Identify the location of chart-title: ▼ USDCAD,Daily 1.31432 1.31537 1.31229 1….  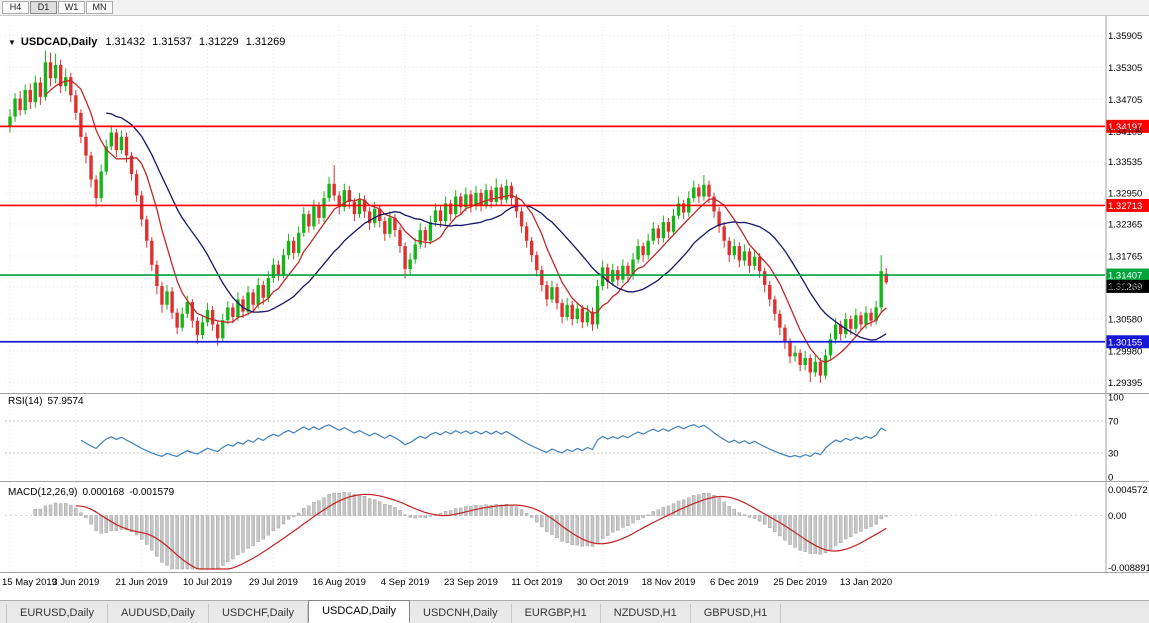
(150, 42).